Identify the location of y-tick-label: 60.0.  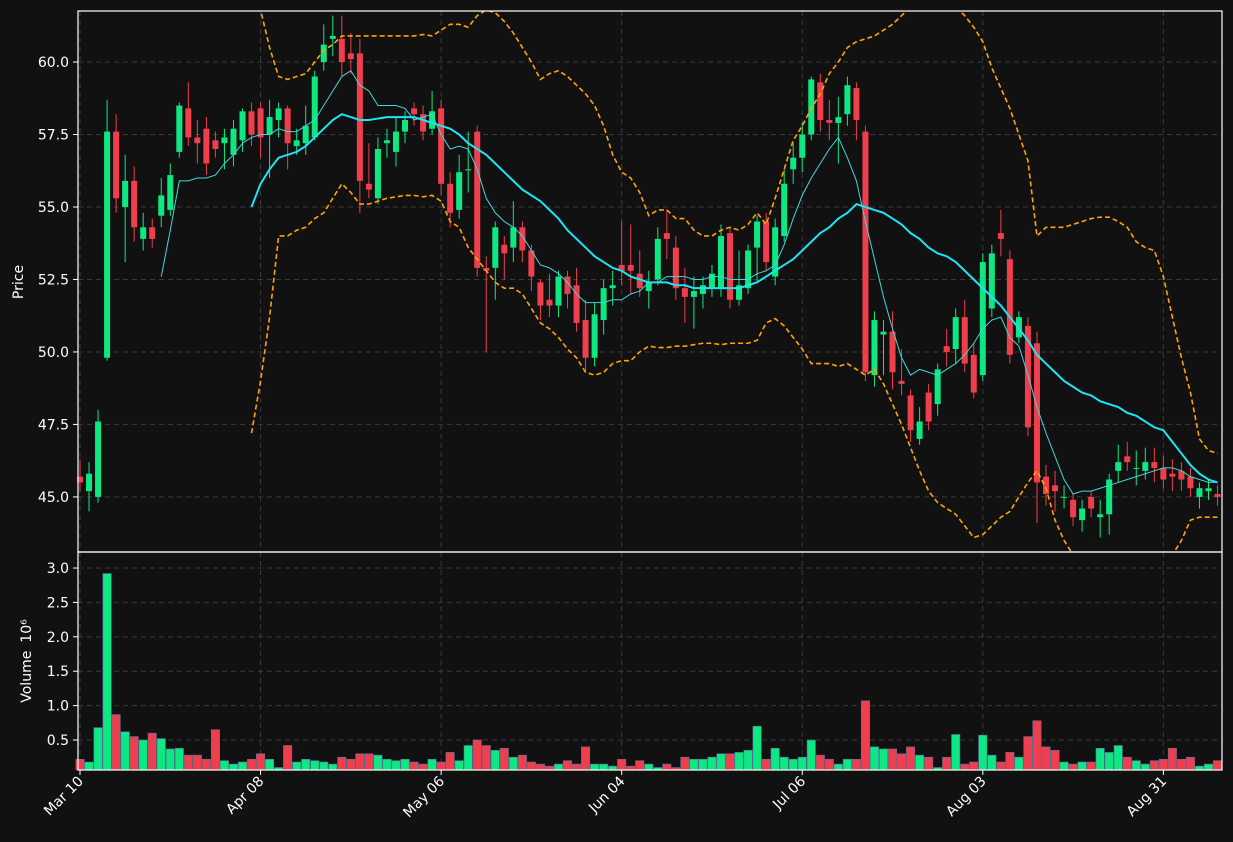
(53, 63).